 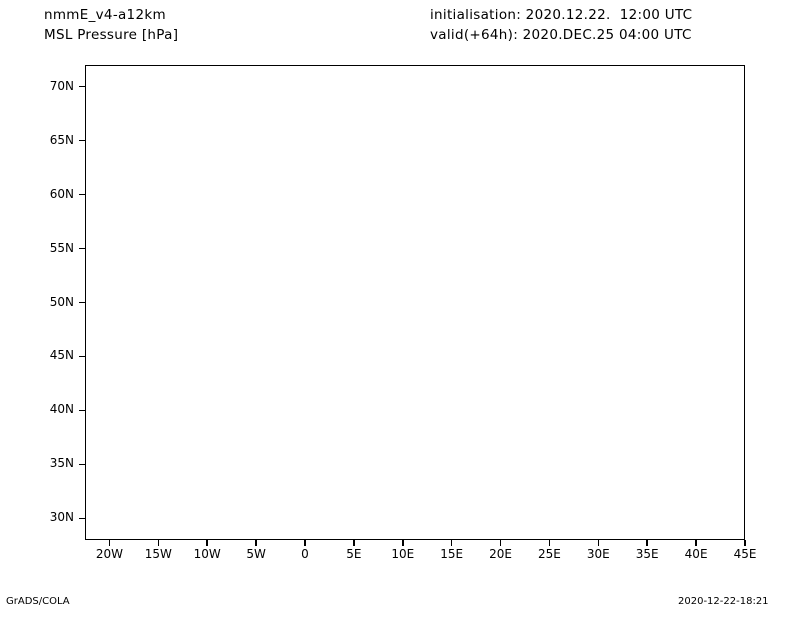 I want to click on x-tick-label: 10E, so click(x=403, y=554).